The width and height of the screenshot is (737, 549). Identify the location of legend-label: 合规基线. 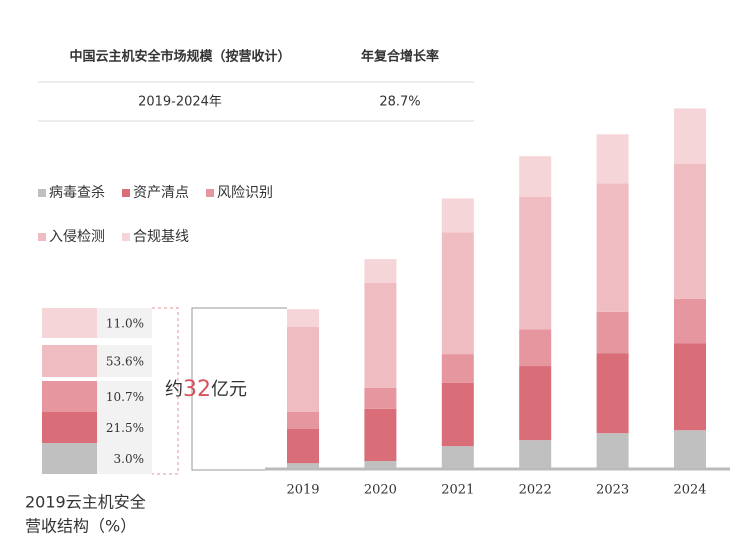
(161, 236).